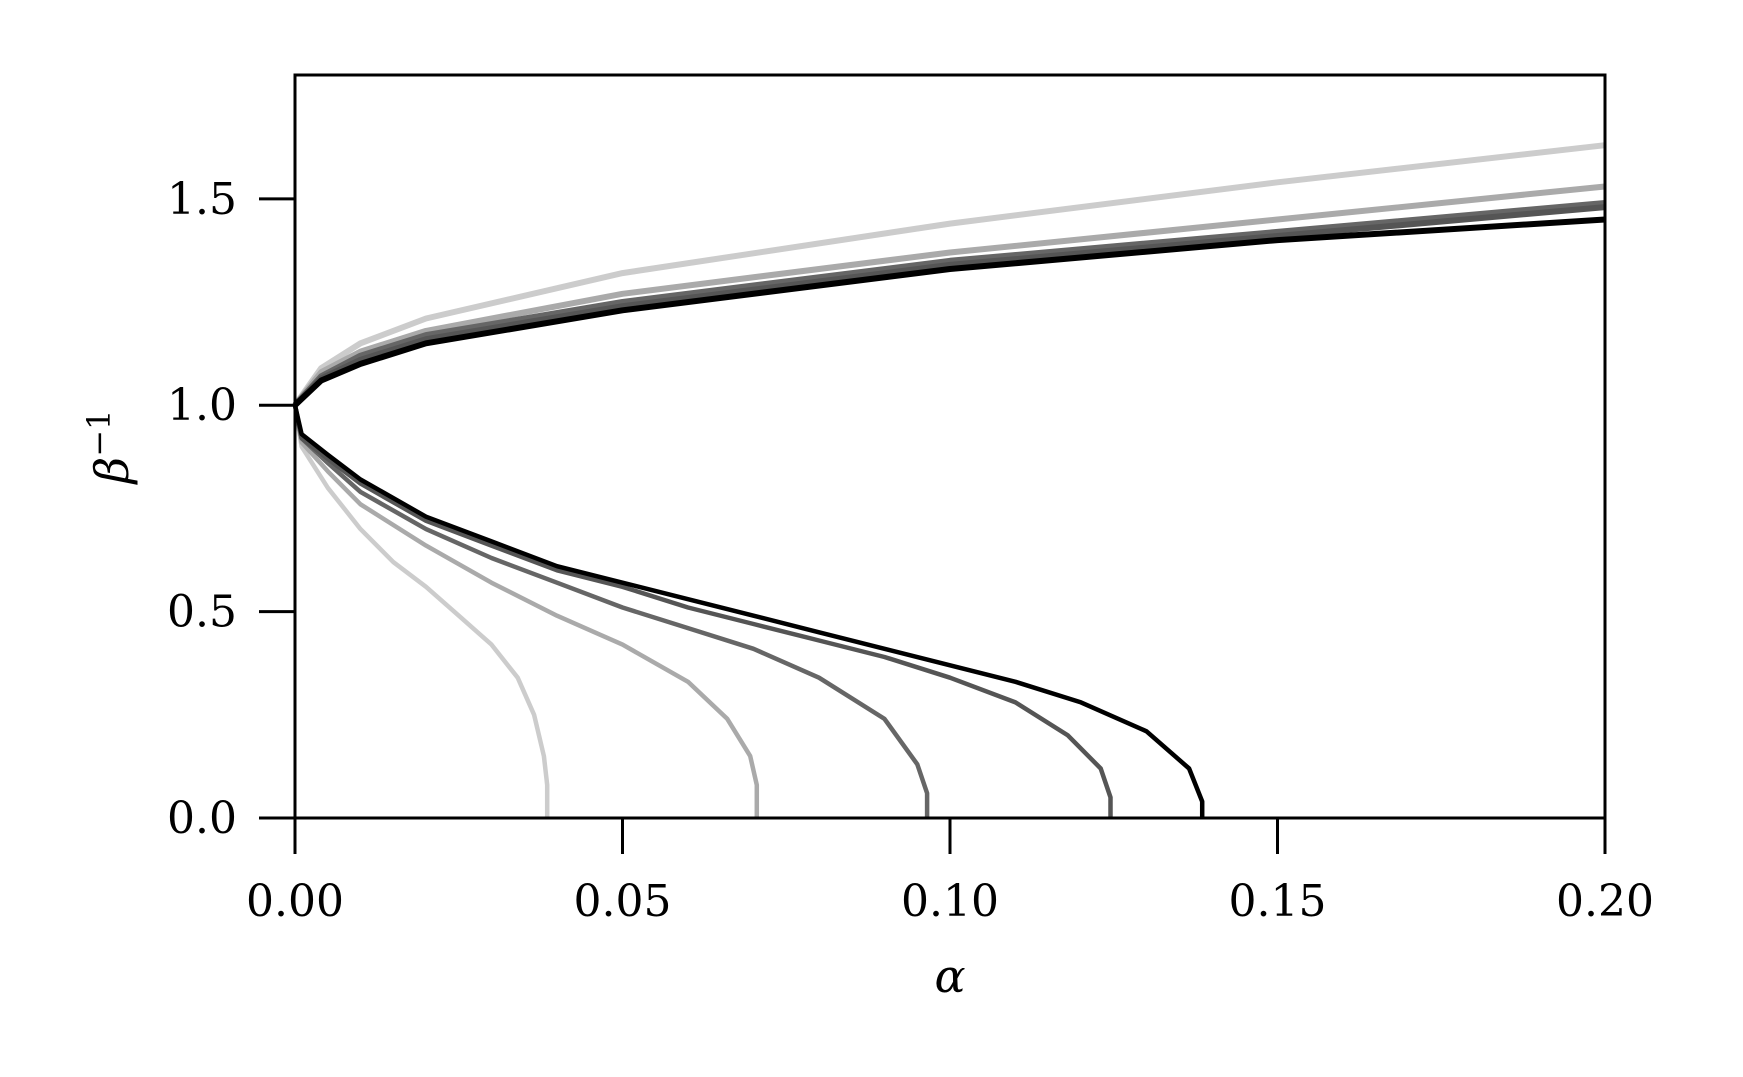 This screenshot has width=1743, height=1077. I want to click on y-axis-label-sup: −1, so click(99, 433).